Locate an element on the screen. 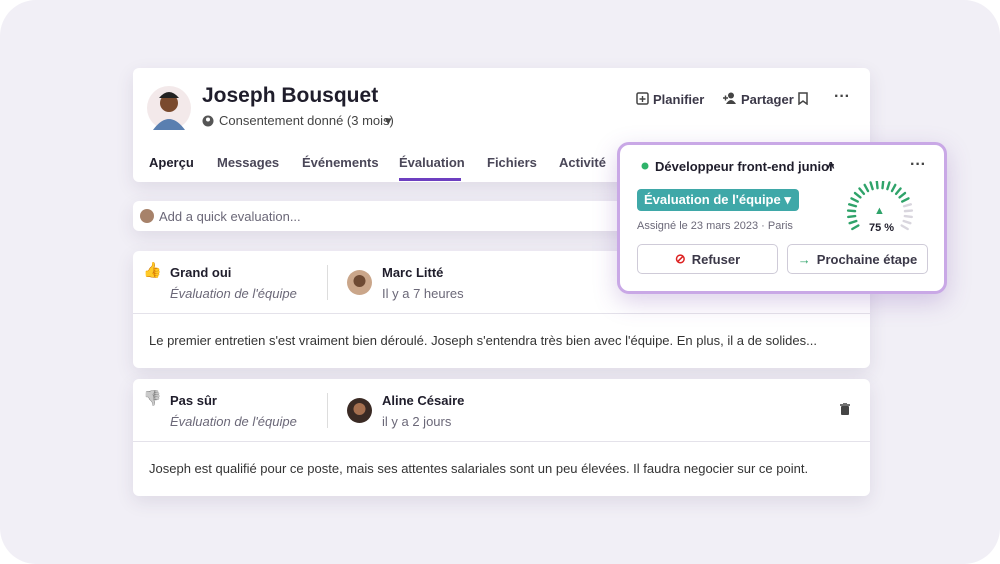  tab: Messages is located at coordinates (248, 162).